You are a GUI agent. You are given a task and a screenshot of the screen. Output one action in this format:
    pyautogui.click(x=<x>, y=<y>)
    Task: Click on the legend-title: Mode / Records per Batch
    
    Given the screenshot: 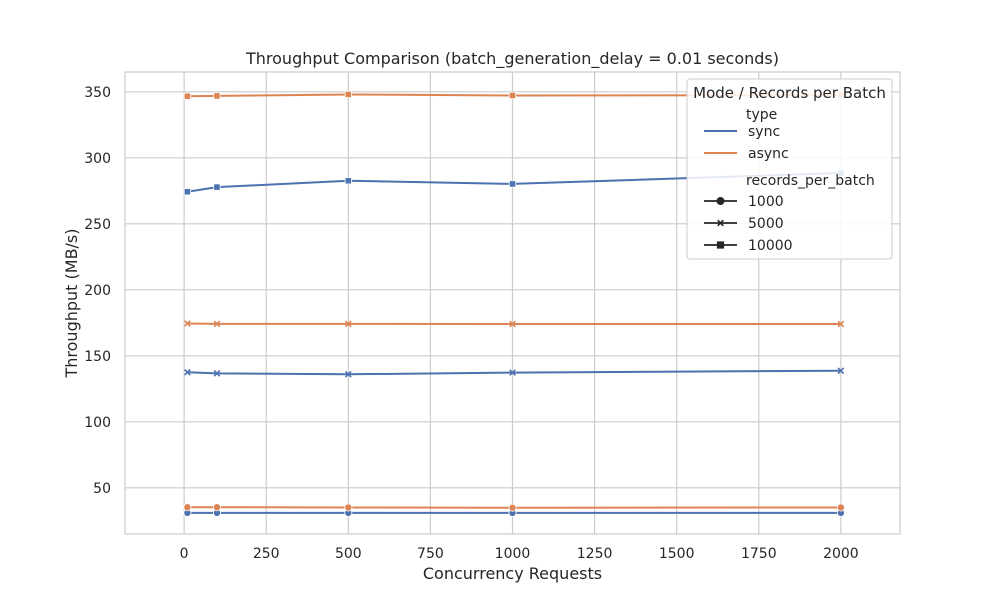 What is the action you would take?
    pyautogui.click(x=789, y=93)
    